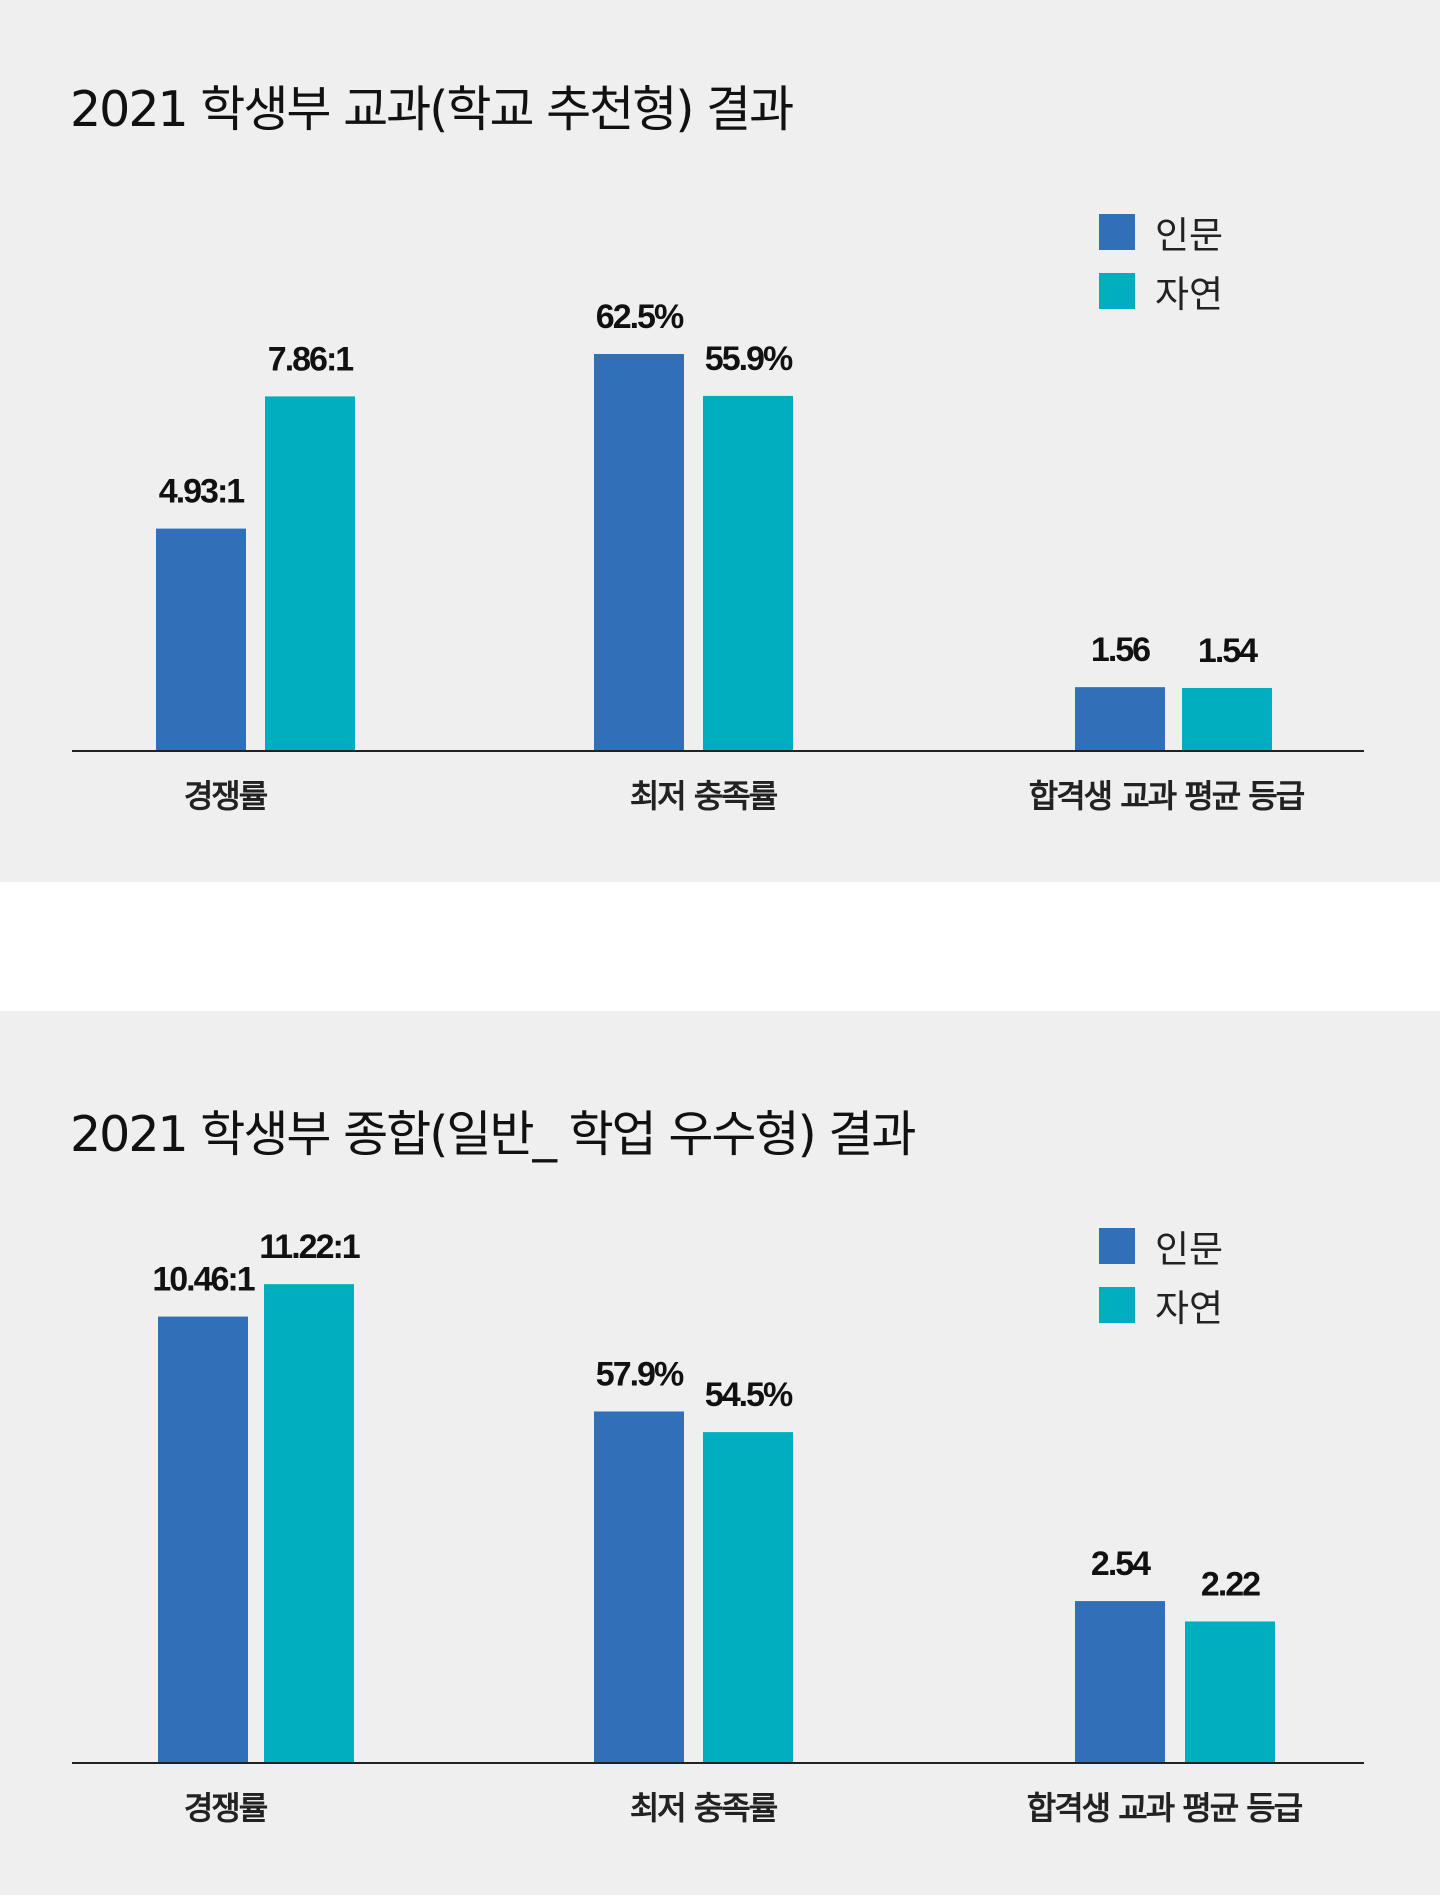  What do you see at coordinates (203, 1280) in the screenshot?
I see `data-label: 10.46:1` at bounding box center [203, 1280].